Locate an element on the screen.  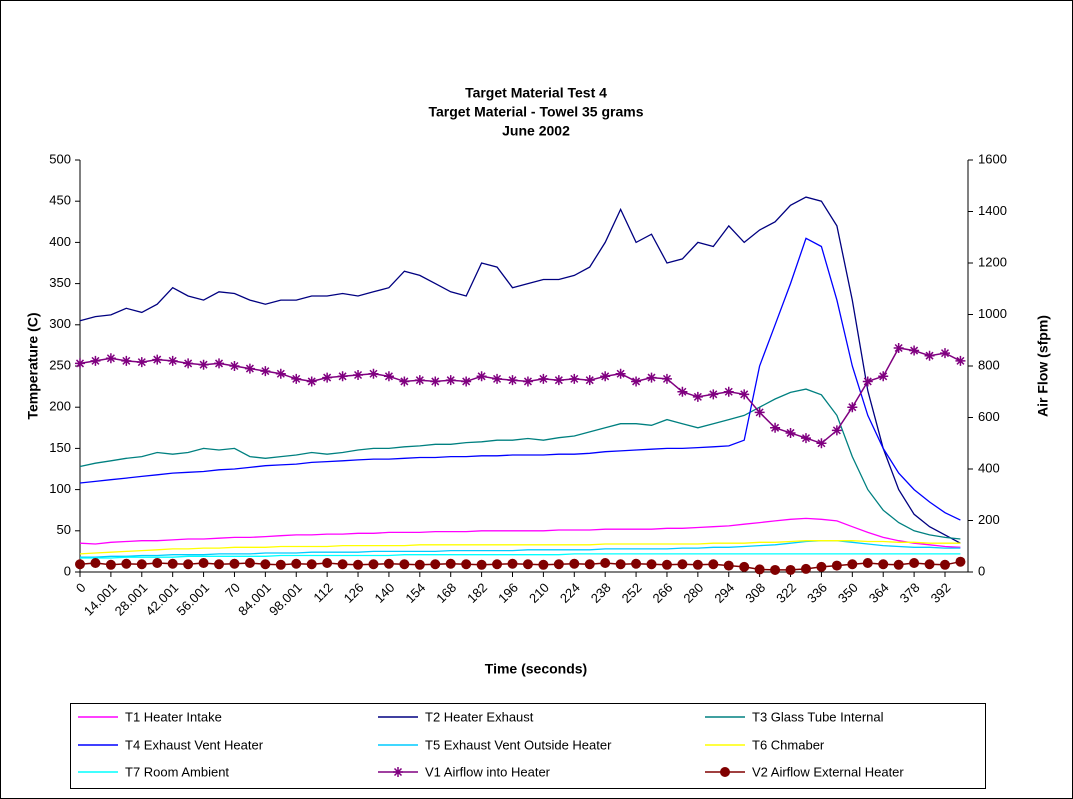
legend-label: T6 Chmaber is located at coordinates (788, 744).